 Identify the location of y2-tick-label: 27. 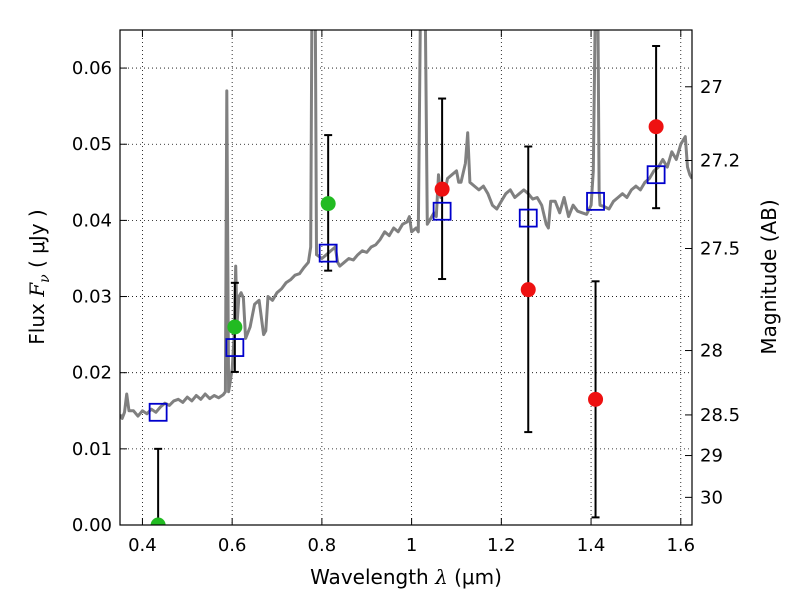
(711, 87).